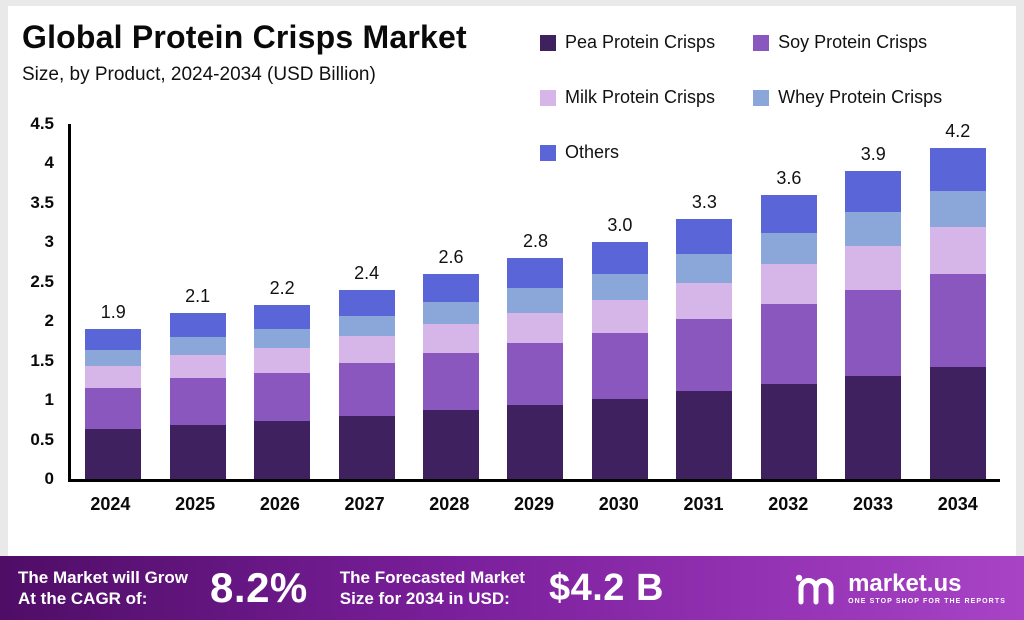  I want to click on x-axis-label: 2024, so click(110, 504).